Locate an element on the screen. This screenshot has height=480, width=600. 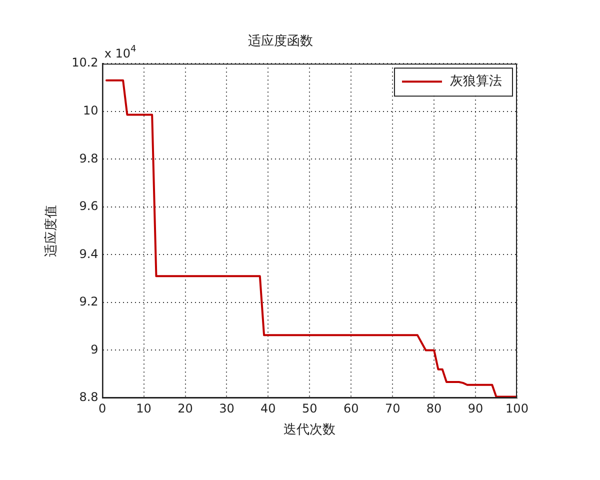
x-tick-label: 70 is located at coordinates (392, 408).